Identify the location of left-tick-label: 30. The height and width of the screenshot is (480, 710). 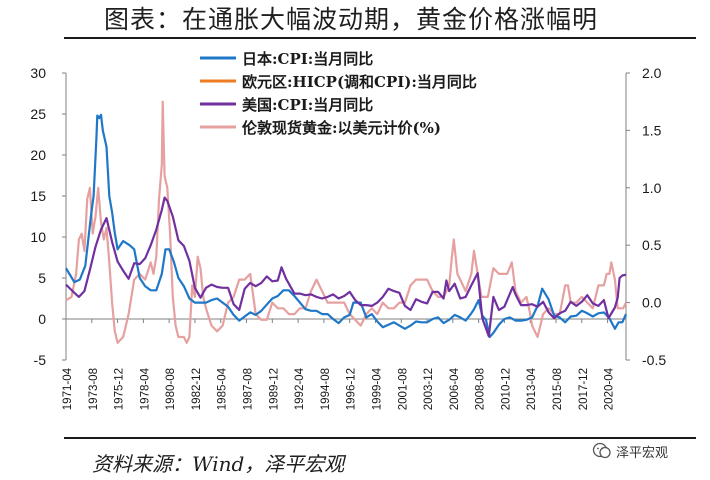
(38, 73).